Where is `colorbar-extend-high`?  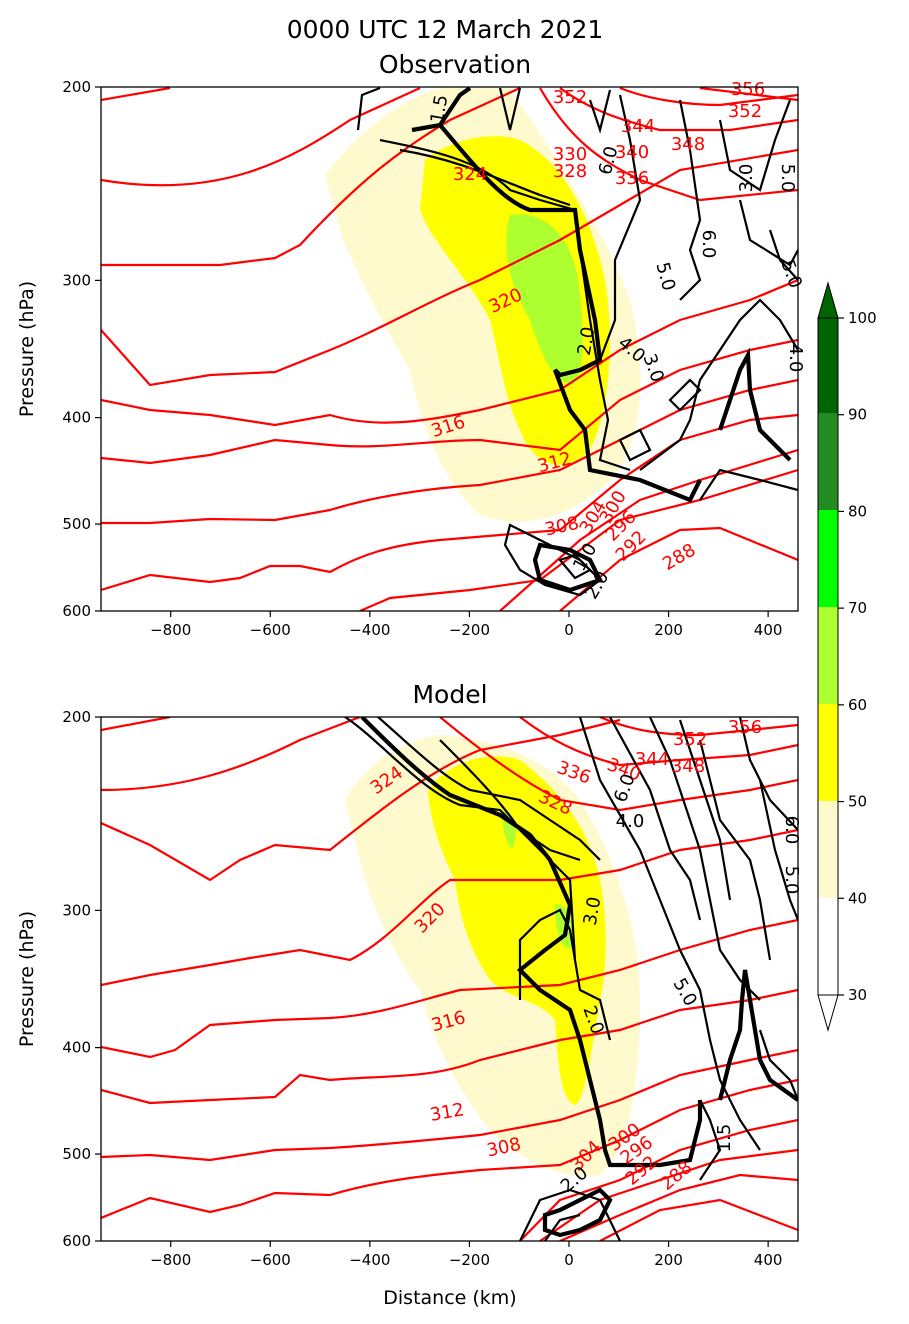
colorbar-extend-high is located at coordinates (828, 300).